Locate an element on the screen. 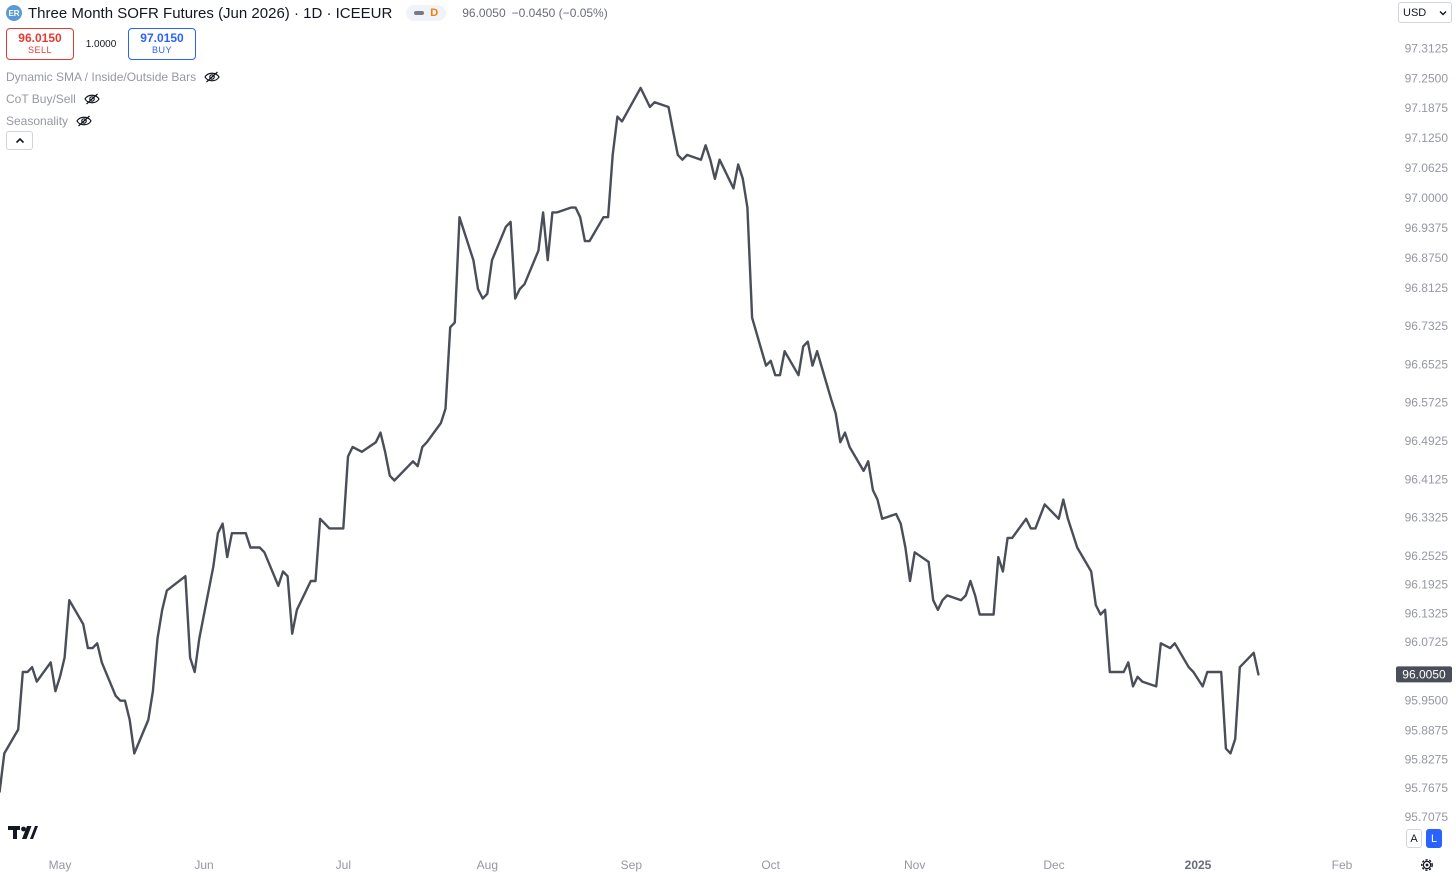 This screenshot has width=1456, height=876. market-status-icon is located at coordinates (419, 13).